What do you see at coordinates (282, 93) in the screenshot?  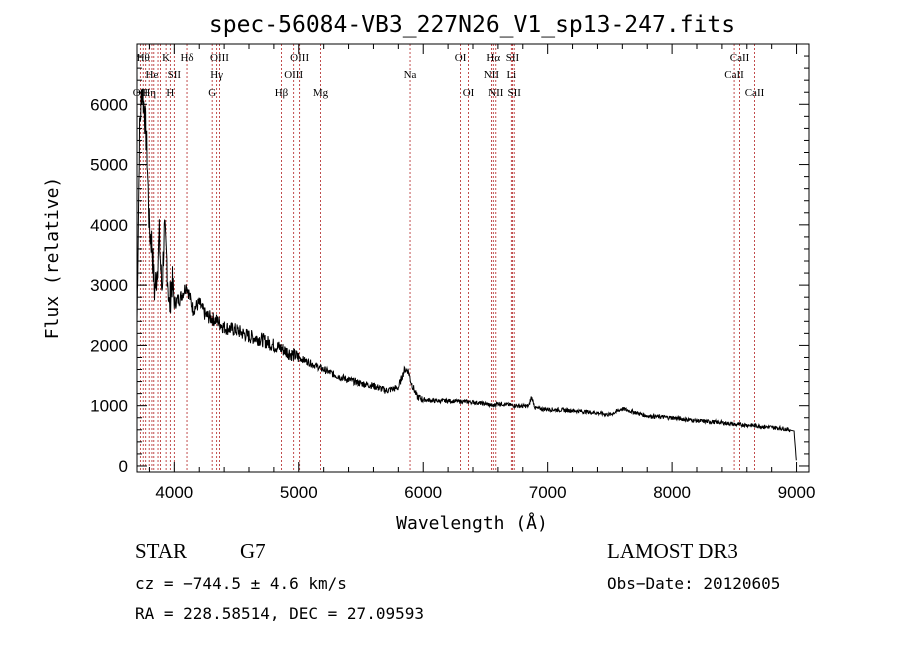 I see `line-label: Hβ` at bounding box center [282, 93].